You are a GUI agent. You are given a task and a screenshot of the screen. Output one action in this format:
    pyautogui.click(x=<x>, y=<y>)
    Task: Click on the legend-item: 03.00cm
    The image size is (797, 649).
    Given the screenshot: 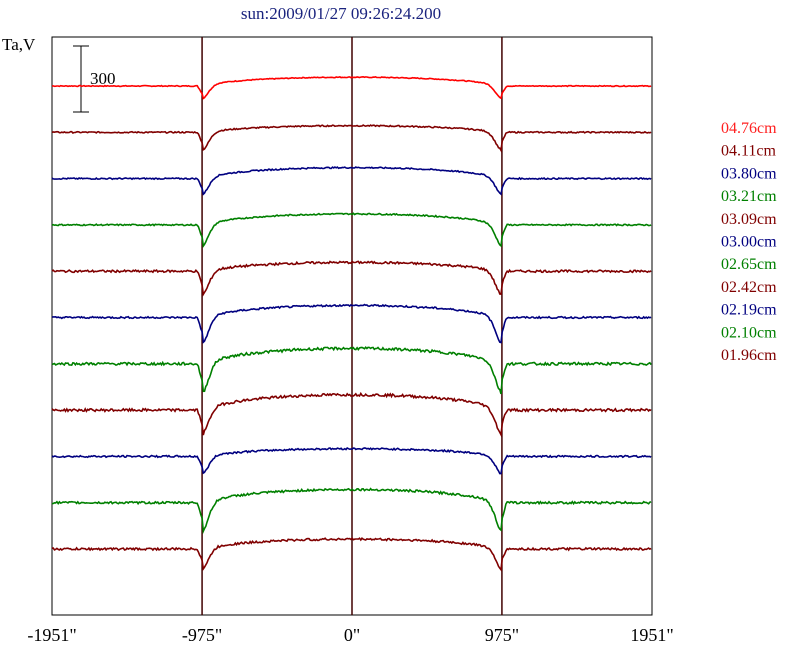 What is the action you would take?
    pyautogui.click(x=749, y=242)
    